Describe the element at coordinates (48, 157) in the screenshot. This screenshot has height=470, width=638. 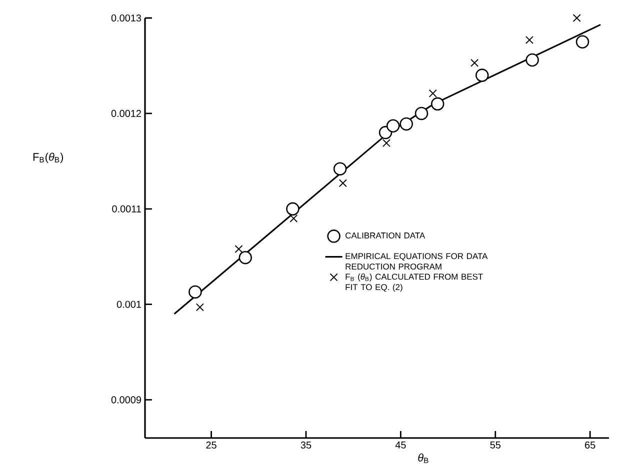
I see `y-axis-title: F$_{B}$(θ$_{B}$)` at that location.